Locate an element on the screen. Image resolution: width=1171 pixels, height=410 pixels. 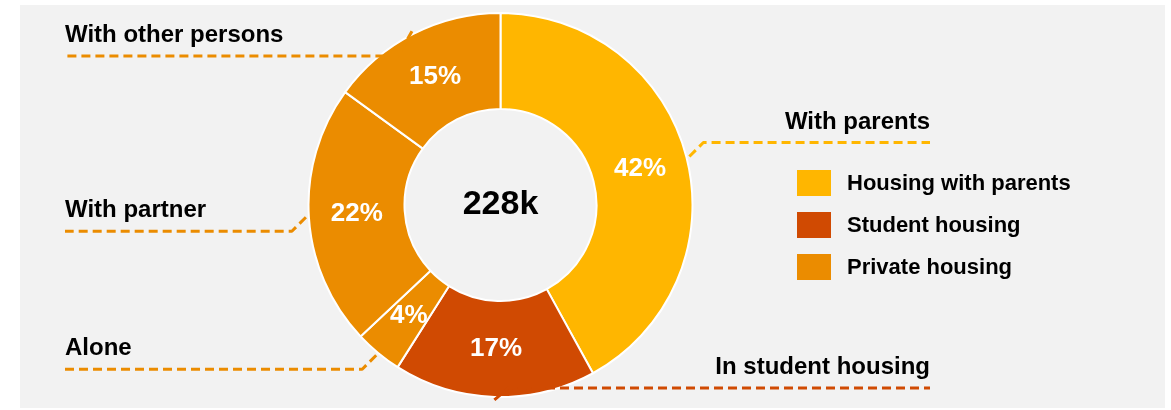
text: Student housing is located at coordinates (934, 225).